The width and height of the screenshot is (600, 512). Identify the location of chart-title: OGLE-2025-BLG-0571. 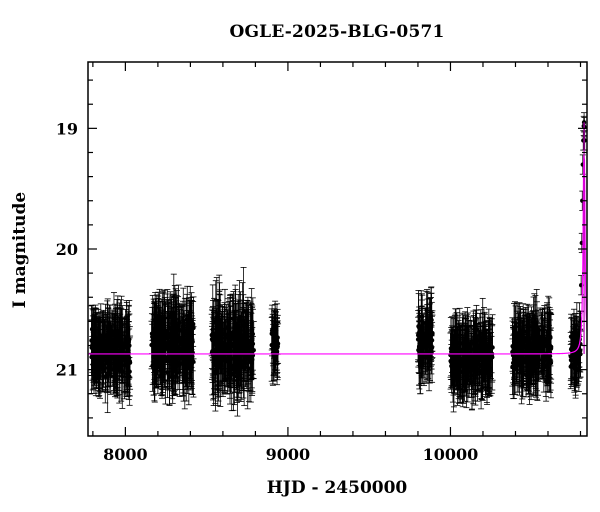
(337, 32).